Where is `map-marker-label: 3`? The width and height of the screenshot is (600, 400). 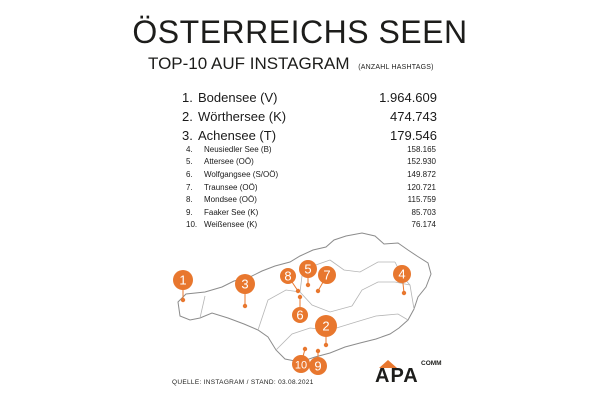 map-marker-label: 3 is located at coordinates (244, 284).